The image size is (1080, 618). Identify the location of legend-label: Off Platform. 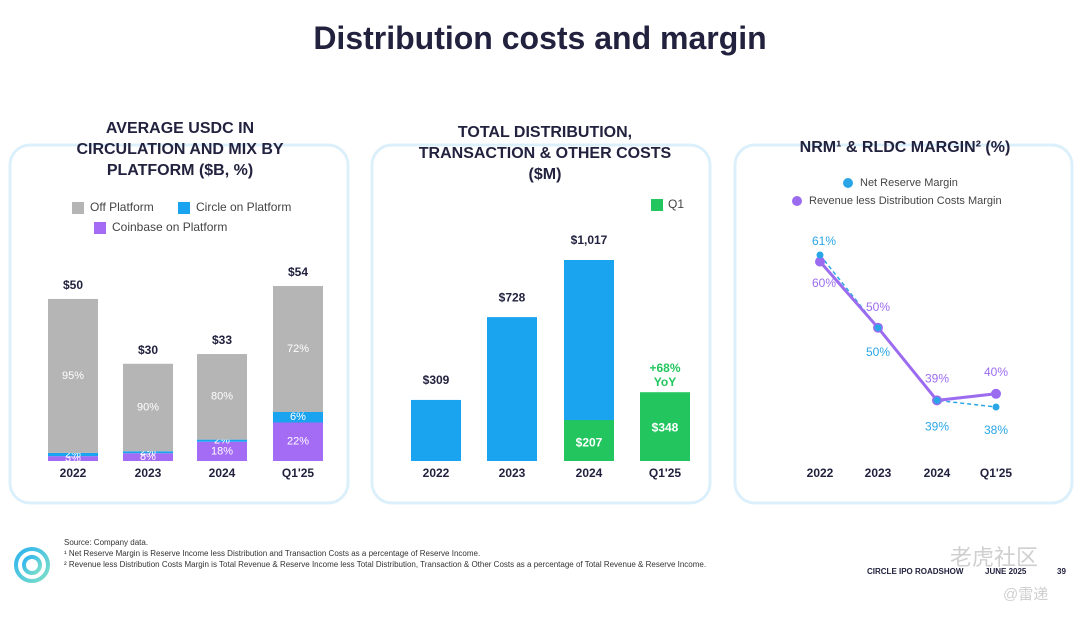
(122, 207).